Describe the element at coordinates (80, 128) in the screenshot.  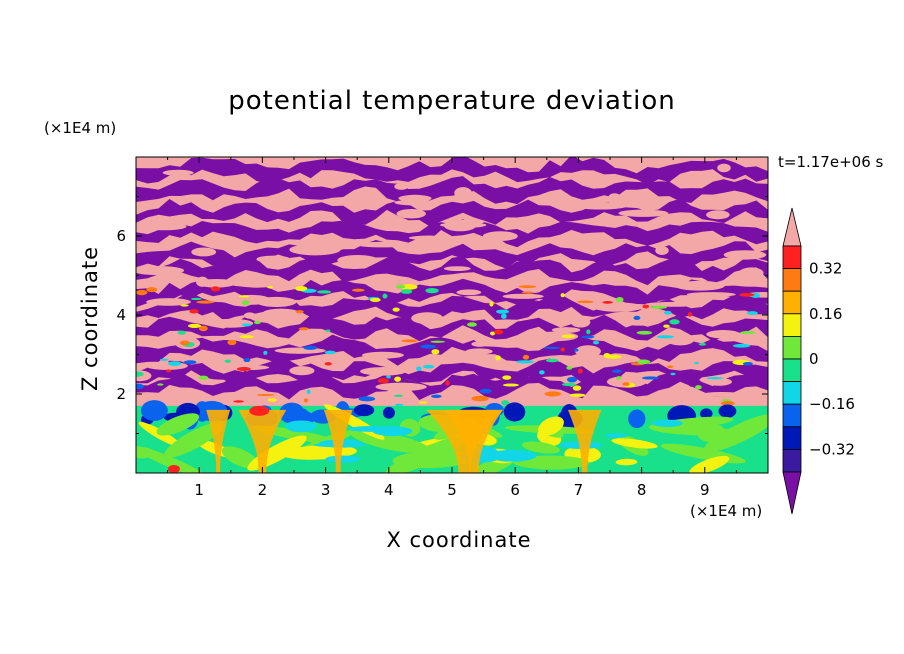
I see `y-axis-unit: (×1E4 m)` at that location.